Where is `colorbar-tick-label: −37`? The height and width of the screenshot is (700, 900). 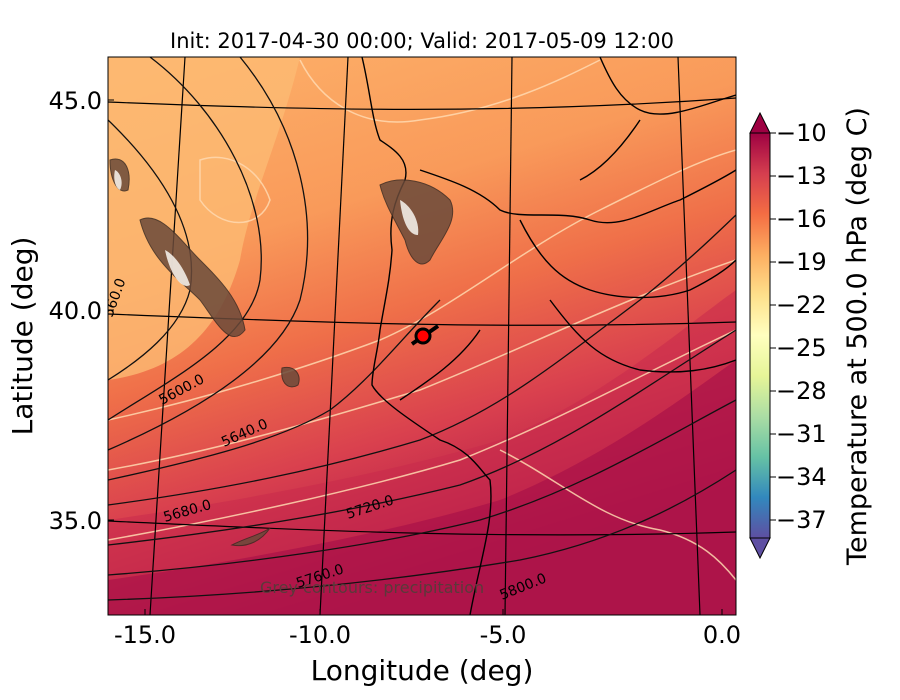 colorbar-tick-label: −37 is located at coordinates (801, 520).